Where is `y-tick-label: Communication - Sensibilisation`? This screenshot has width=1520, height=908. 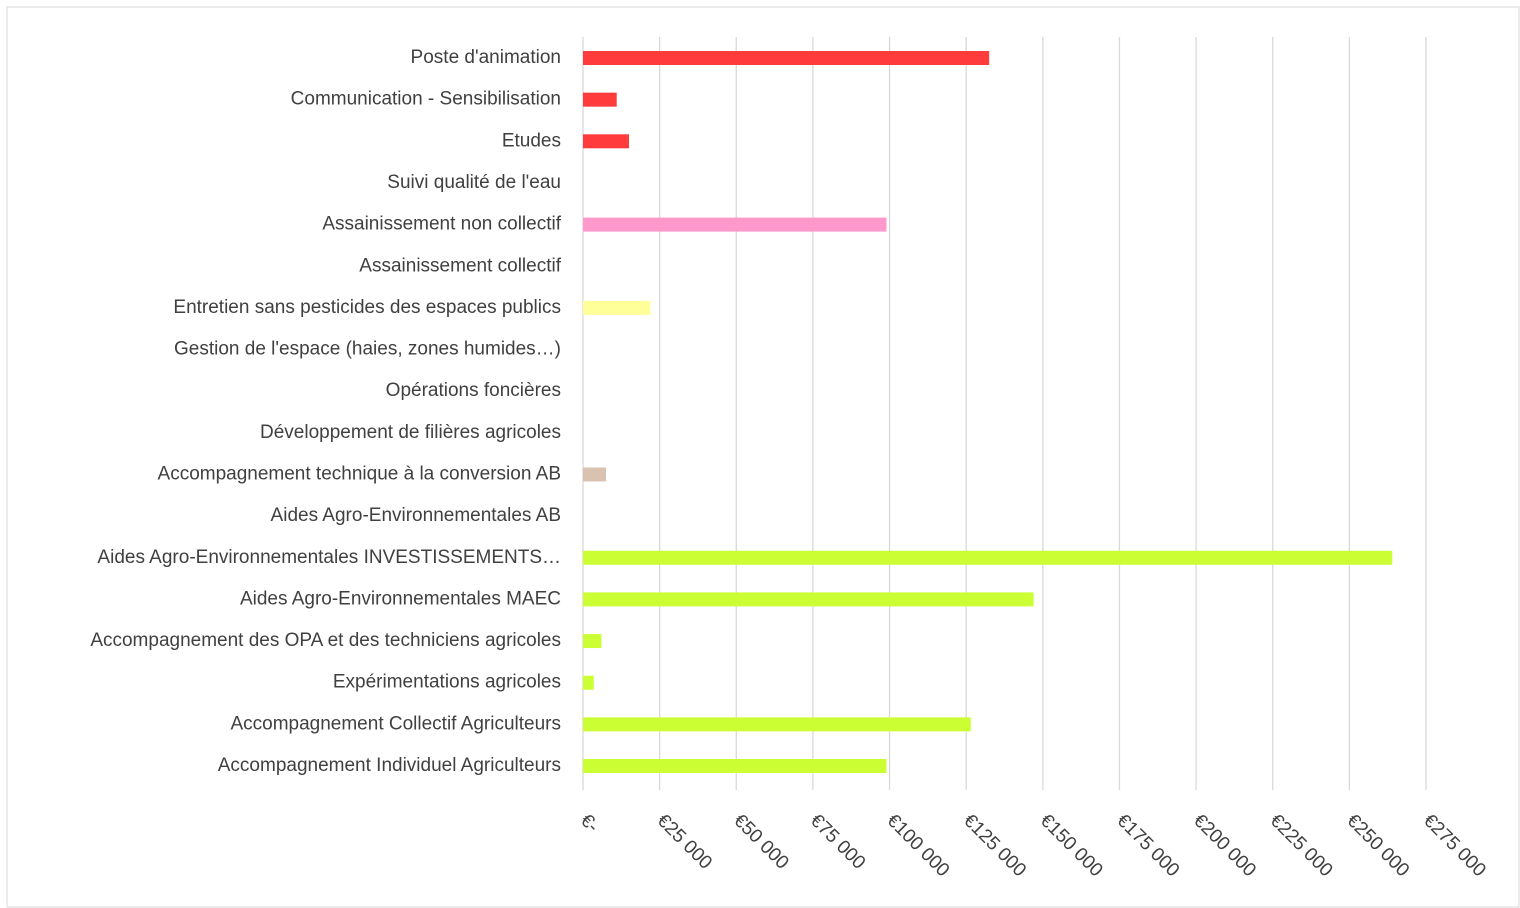 y-tick-label: Communication - Sensibilisation is located at coordinates (426, 99).